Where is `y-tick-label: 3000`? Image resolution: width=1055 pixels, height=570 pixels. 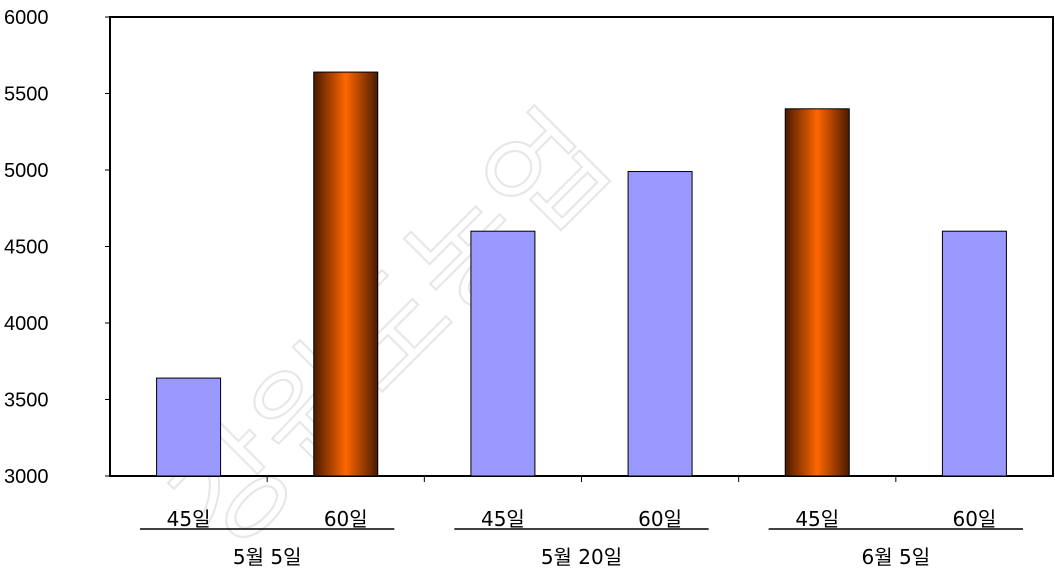 y-tick-label: 3000 is located at coordinates (26, 477).